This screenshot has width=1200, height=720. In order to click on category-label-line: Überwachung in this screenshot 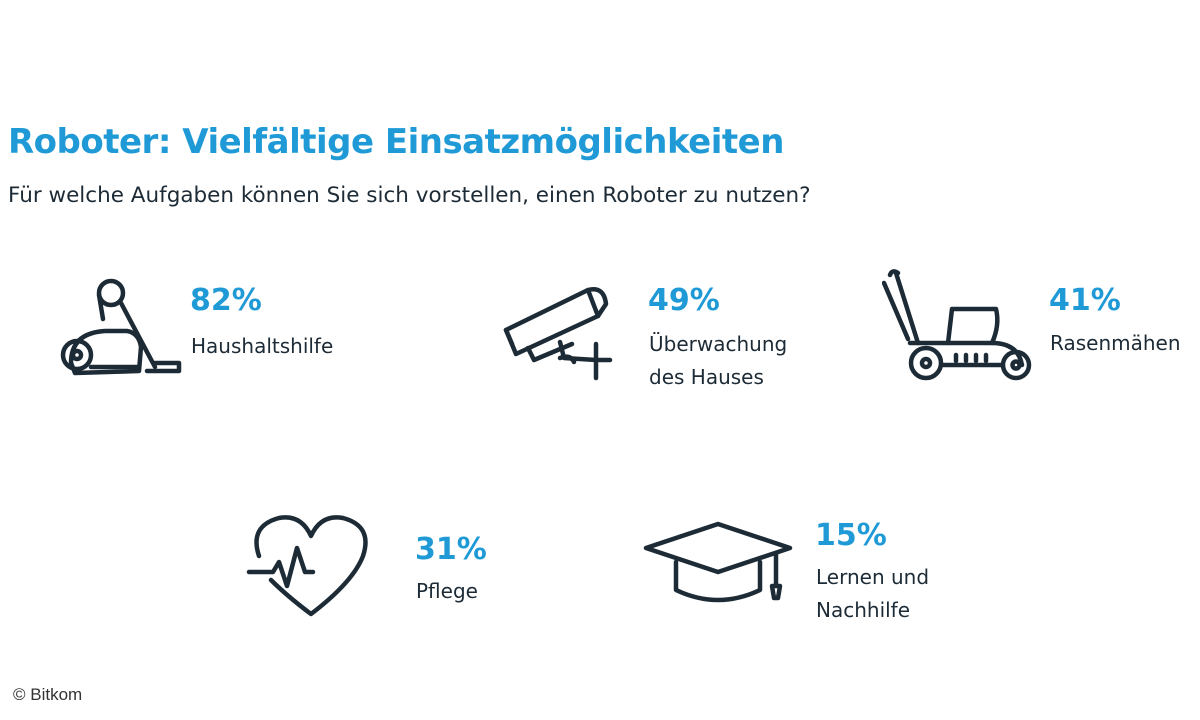, I will do `click(718, 344)`.